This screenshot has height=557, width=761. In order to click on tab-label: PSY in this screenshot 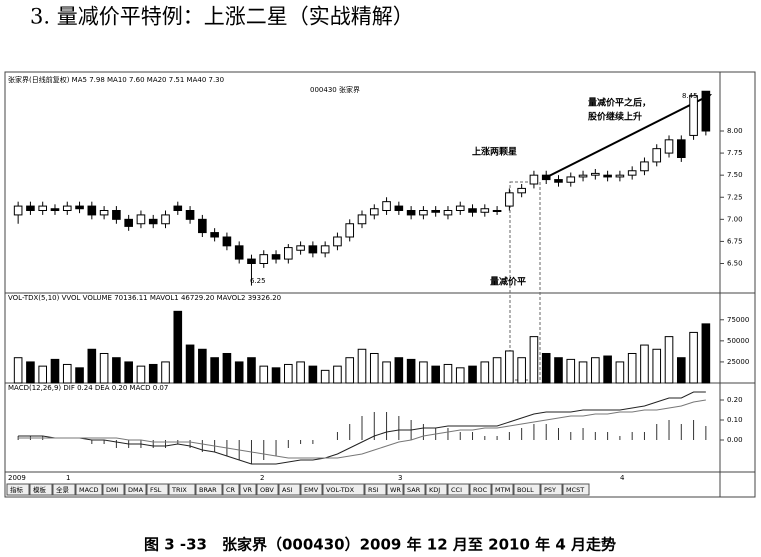, I will do `click(550, 490)`.